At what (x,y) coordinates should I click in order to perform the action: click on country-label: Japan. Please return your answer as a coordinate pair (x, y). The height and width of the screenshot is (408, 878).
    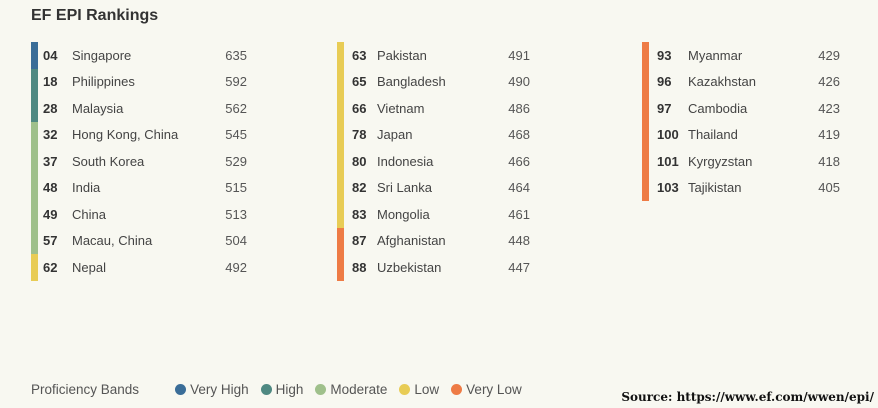
    Looking at the image, I should click on (395, 135).